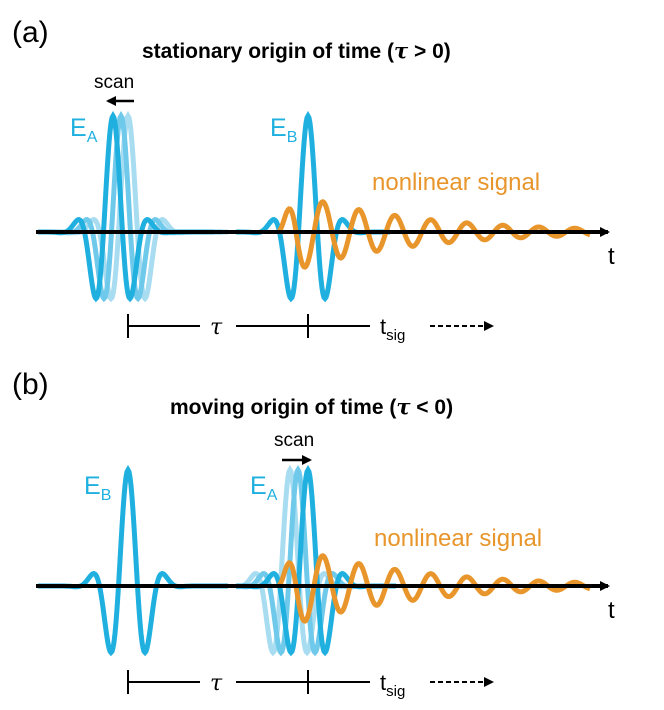 This screenshot has height=710, width=664. Describe the element at coordinates (392, 685) in the screenshot. I see `panel-b-tsig-label: tsig` at that location.